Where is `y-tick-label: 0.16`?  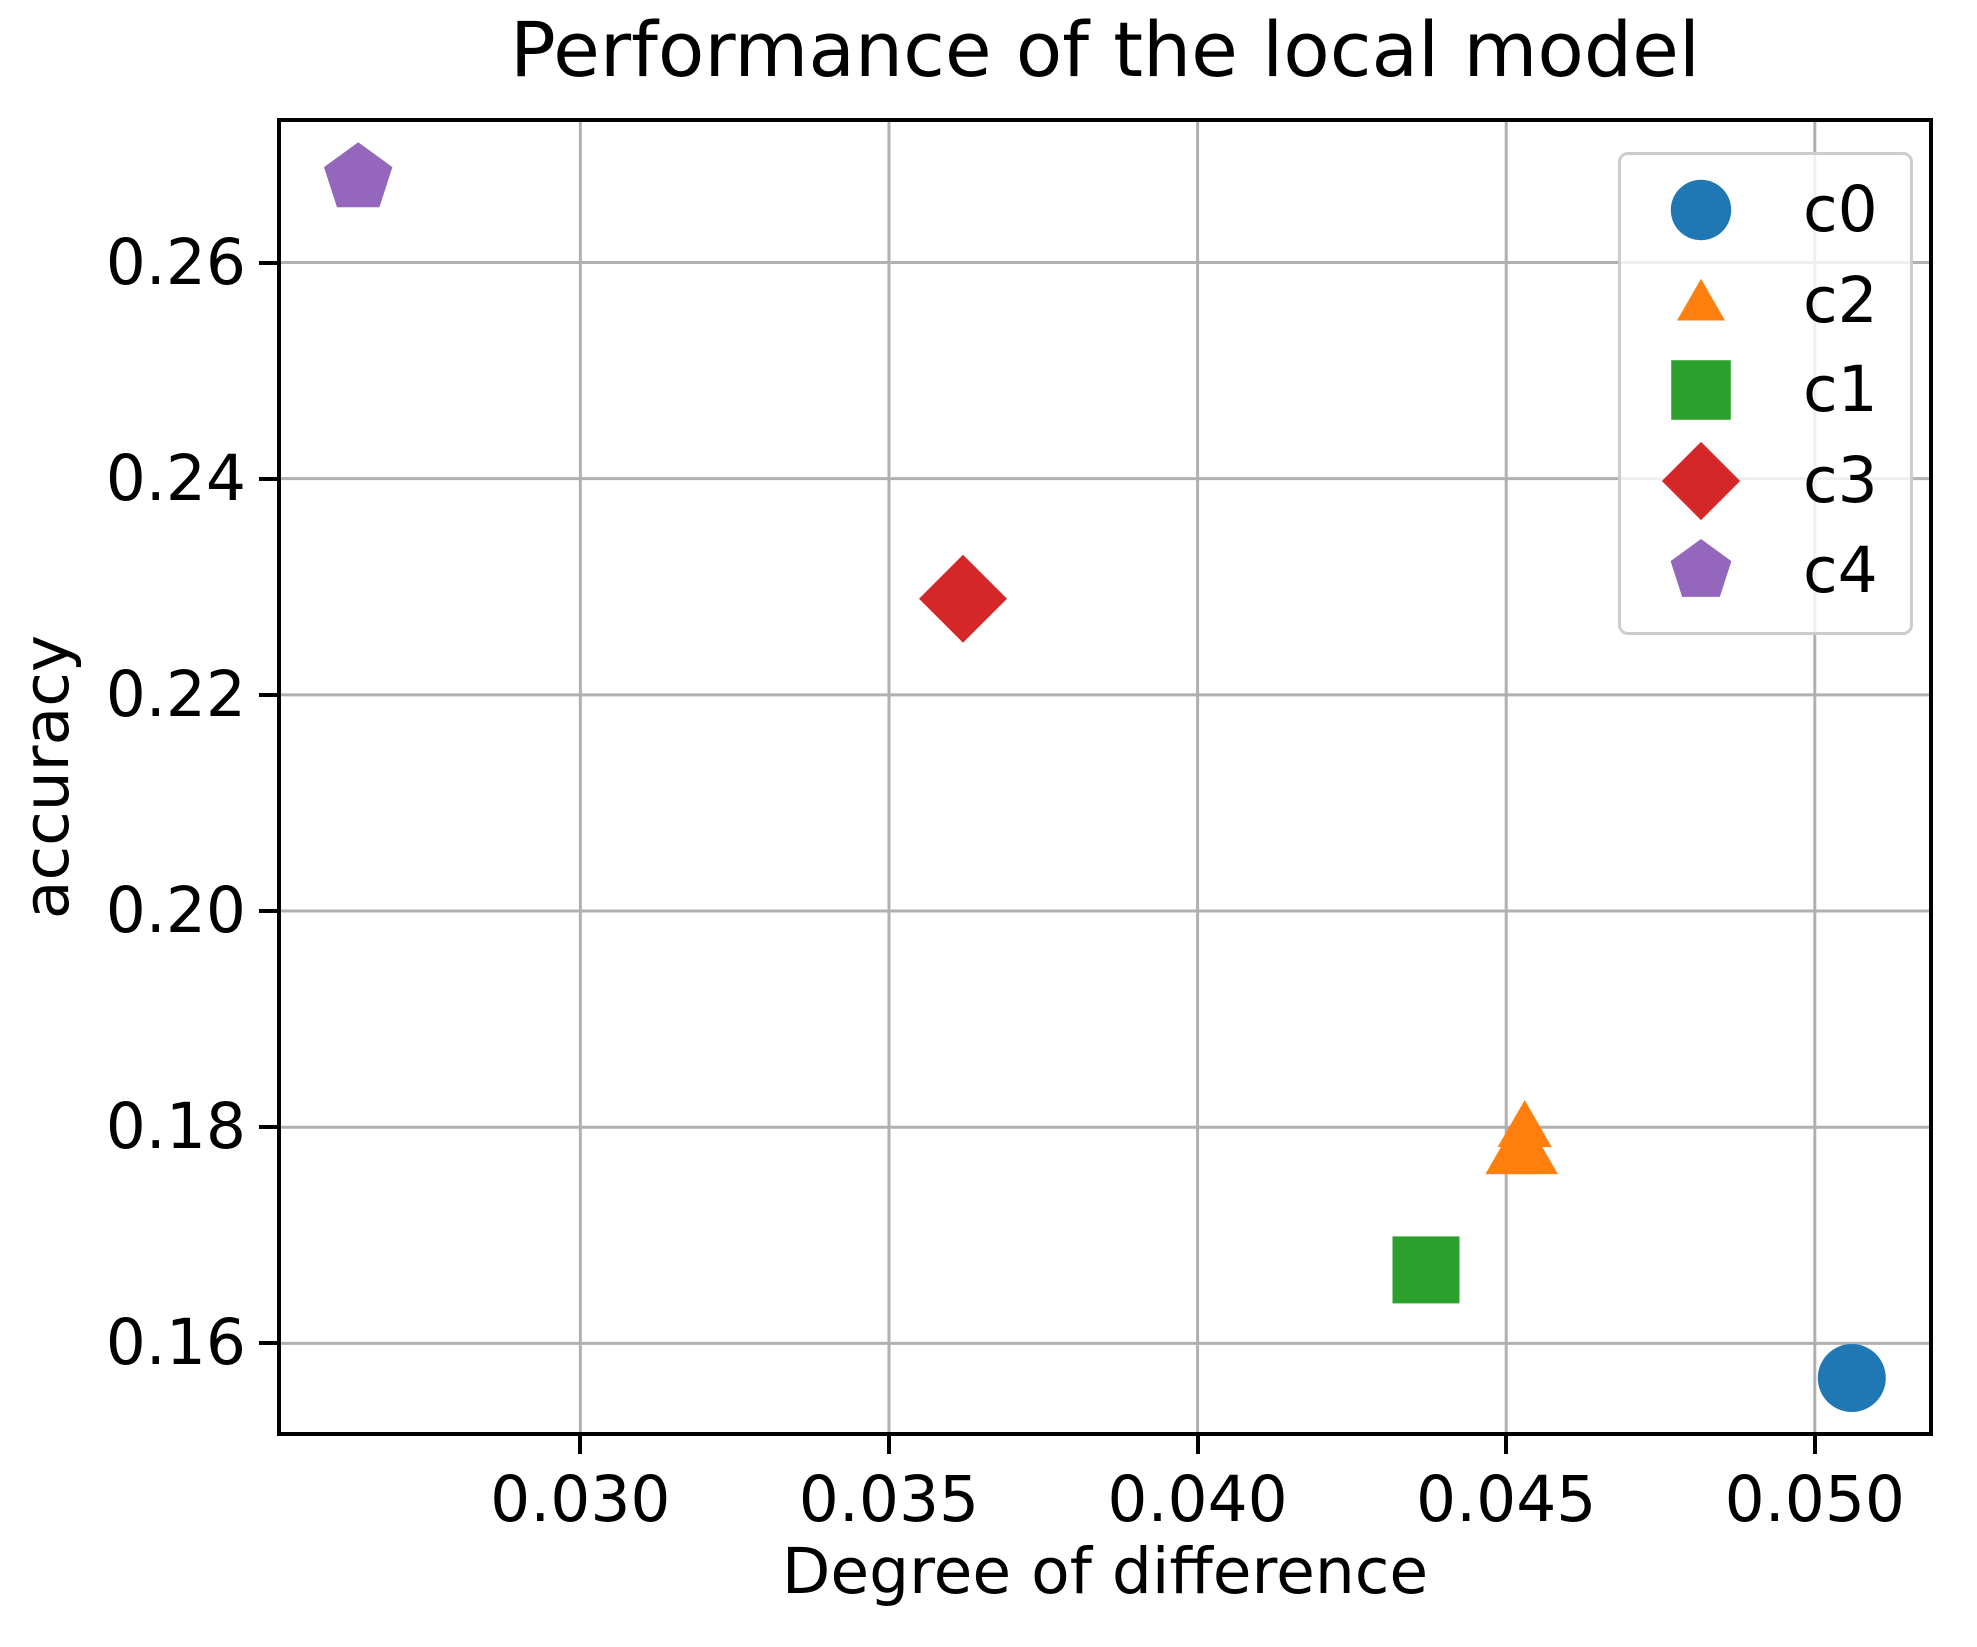
y-tick-label: 0.16 is located at coordinates (175, 1343).